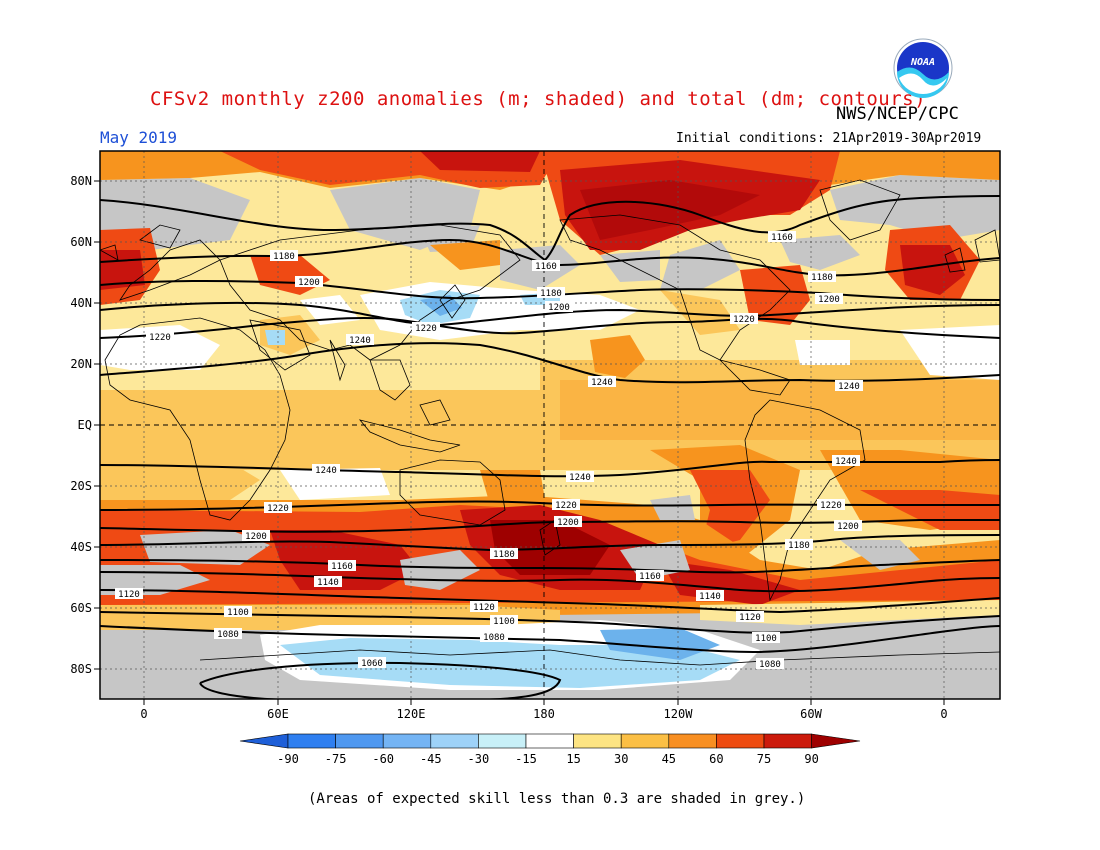  Describe the element at coordinates (544, 613) in the screenshot. I see `contour-label` at that location.